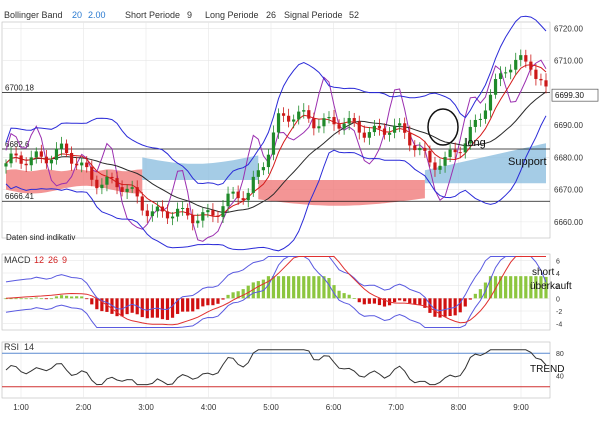  I want to click on macd-tick-label: 4, so click(558, 274).